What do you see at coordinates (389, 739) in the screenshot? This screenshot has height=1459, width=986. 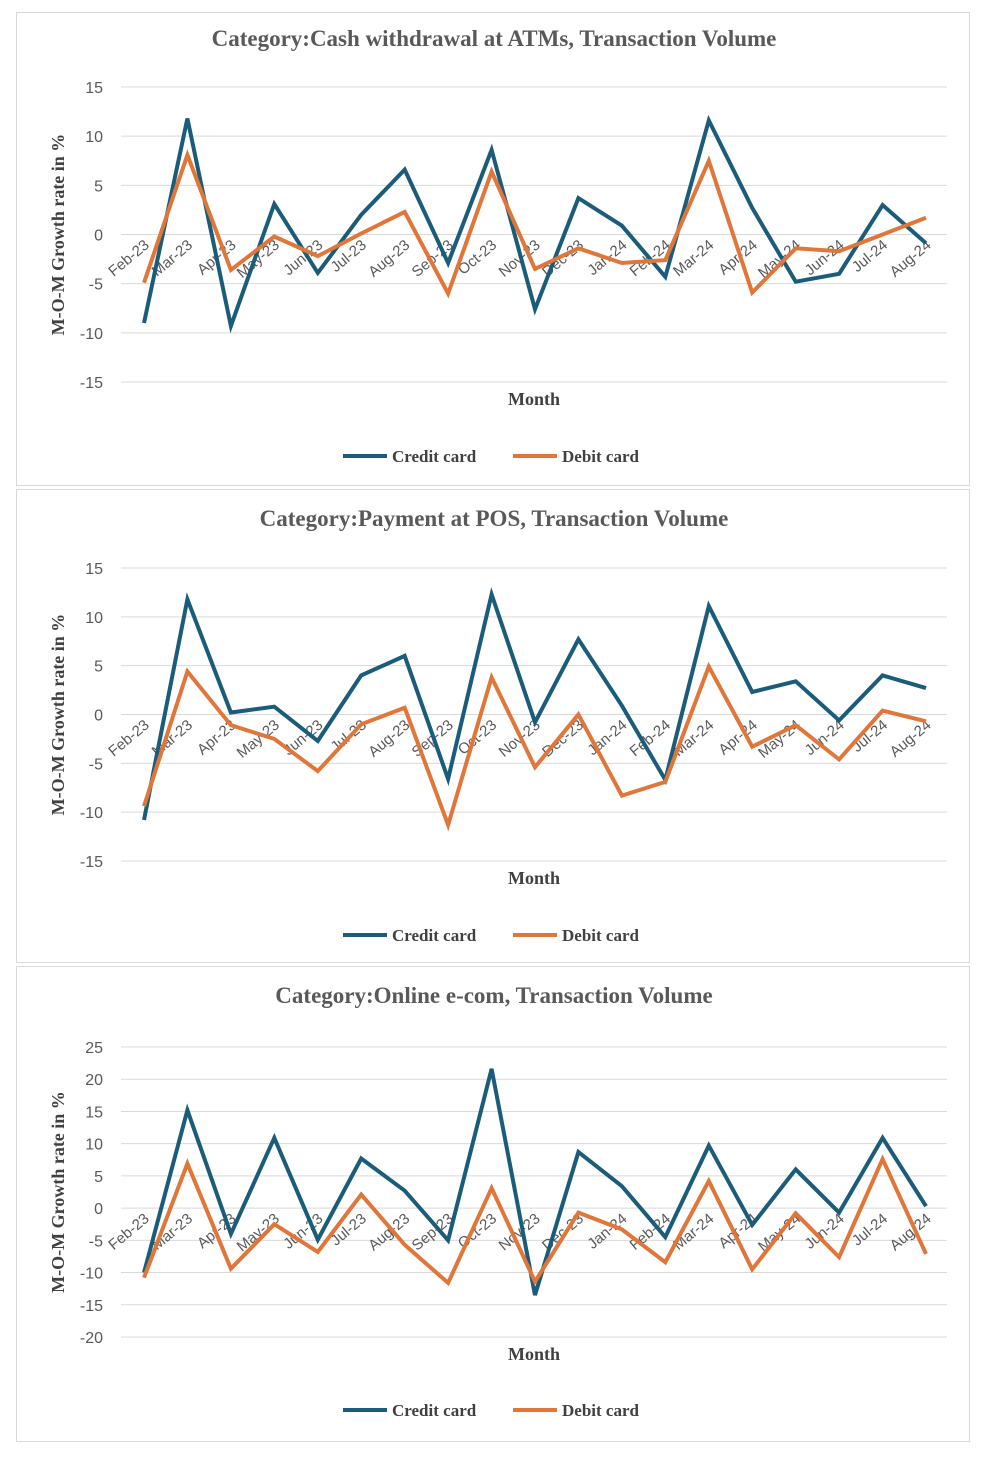 I see `x-tick-label: Aug-23` at bounding box center [389, 739].